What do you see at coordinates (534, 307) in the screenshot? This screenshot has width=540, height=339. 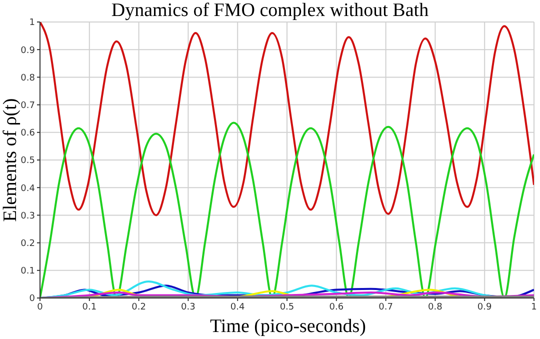 I see `x-tick-label: 1` at bounding box center [534, 307].